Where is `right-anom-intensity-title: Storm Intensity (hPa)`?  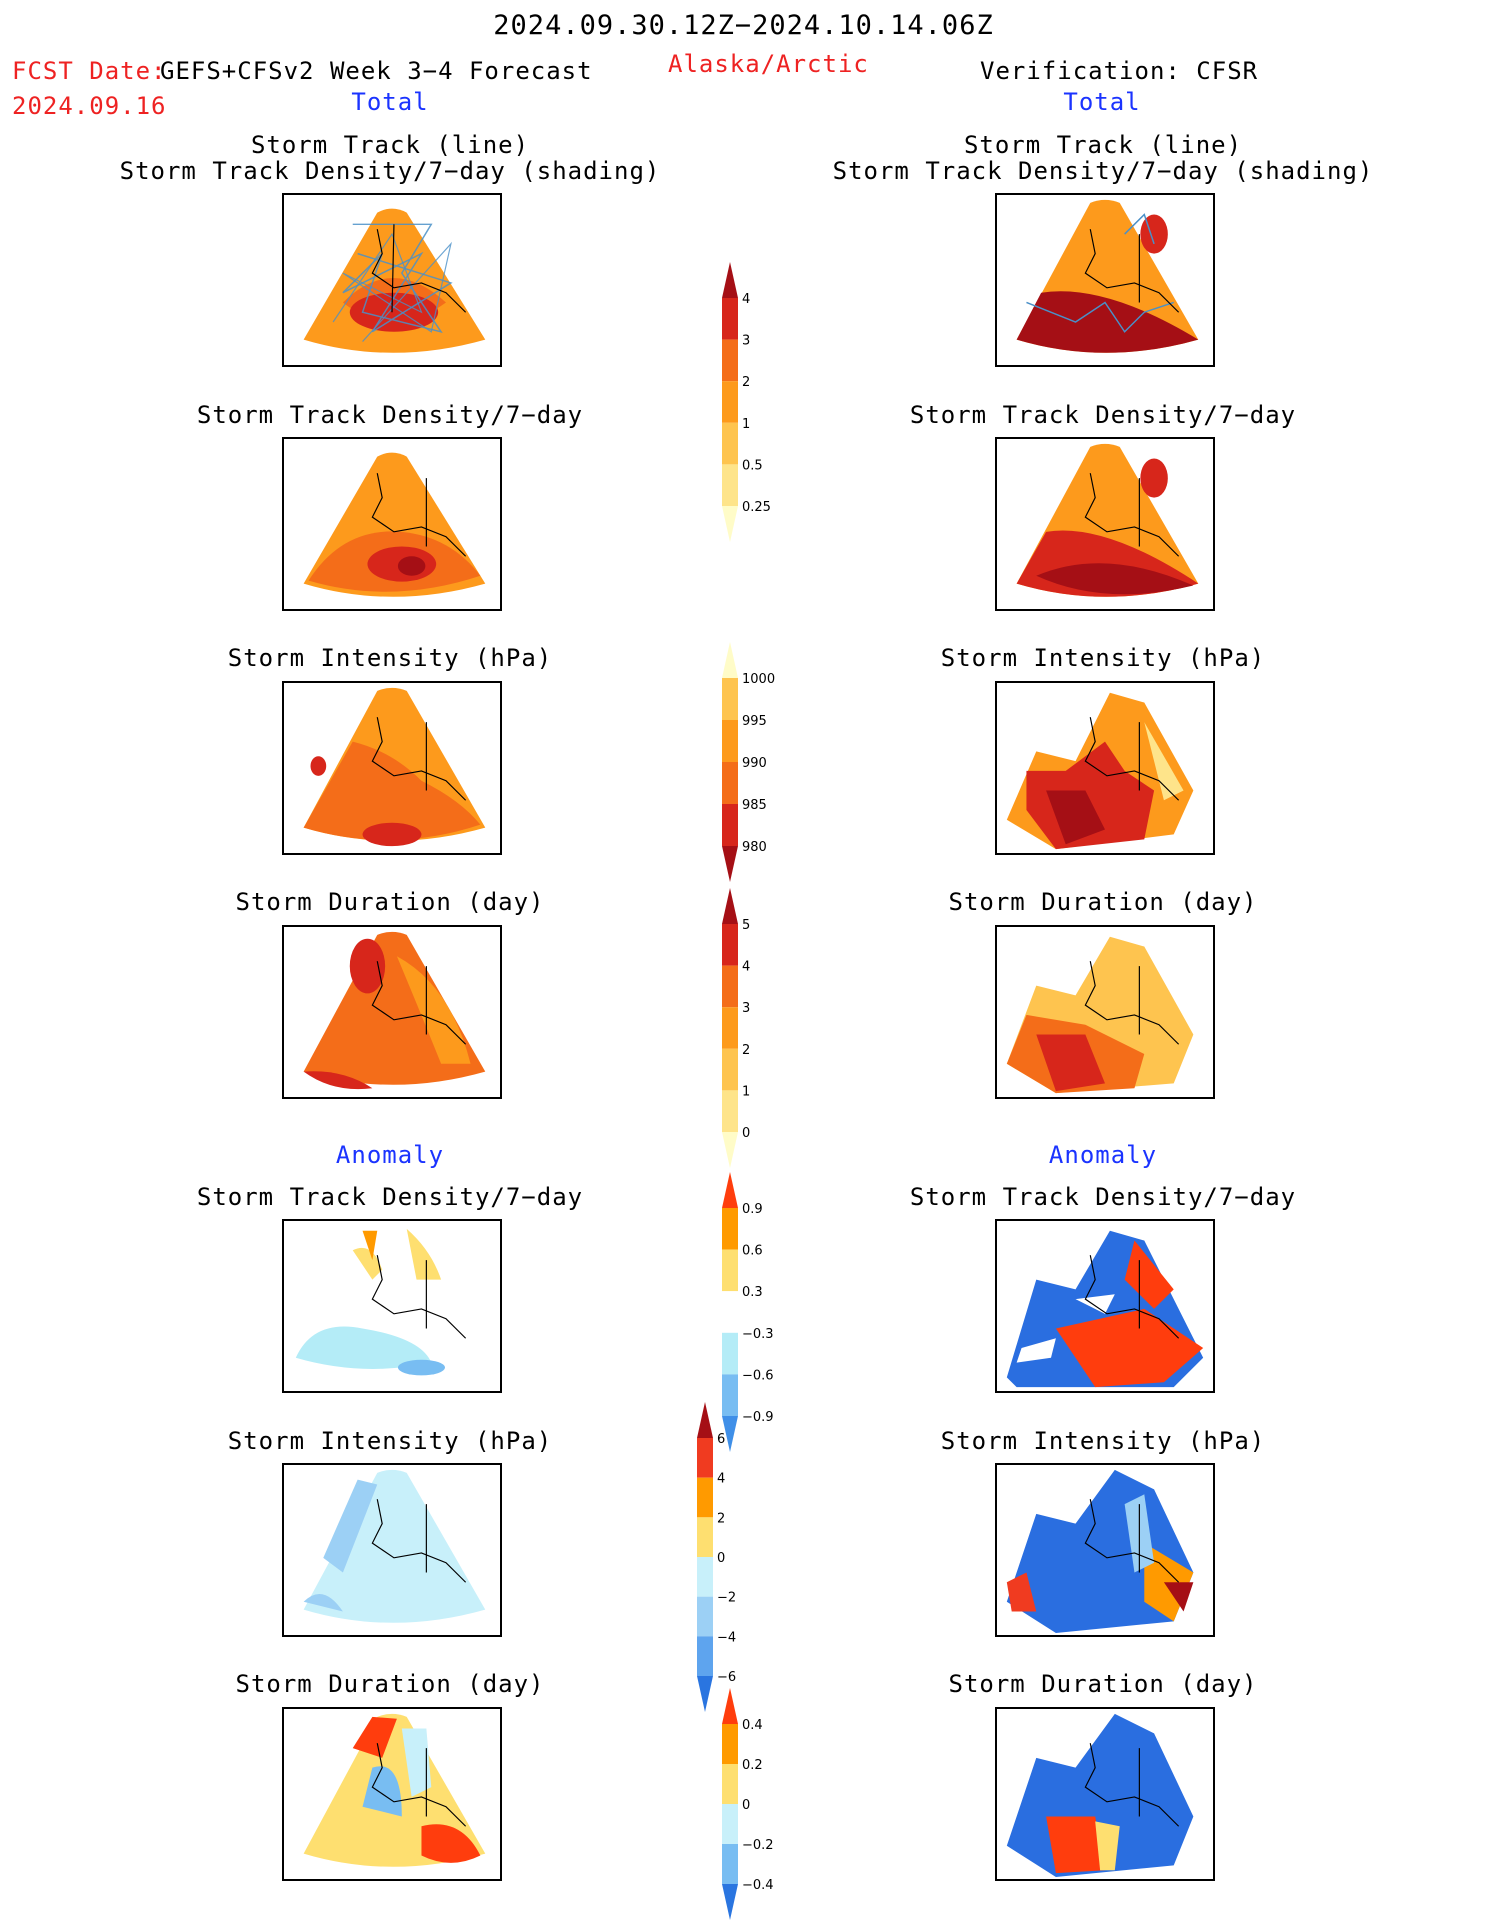
right-anom-intensity-title: Storm Intensity (hPa) is located at coordinates (1103, 1441).